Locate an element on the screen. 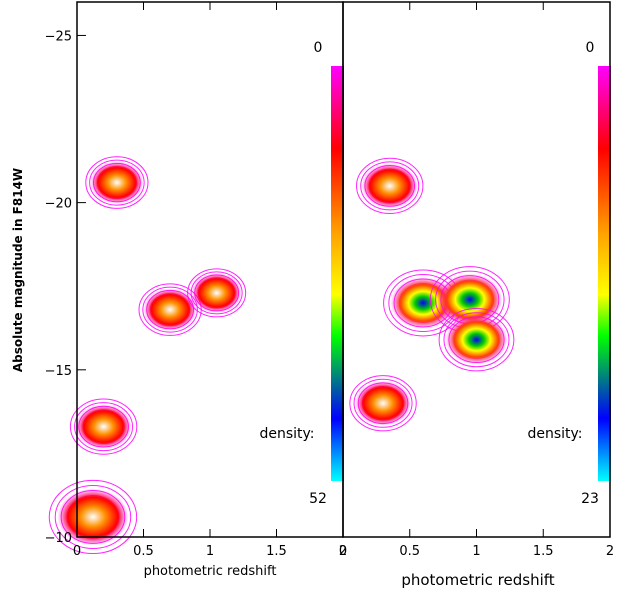 The image size is (632, 595). right-x-tick-label: 1 is located at coordinates (476, 551).